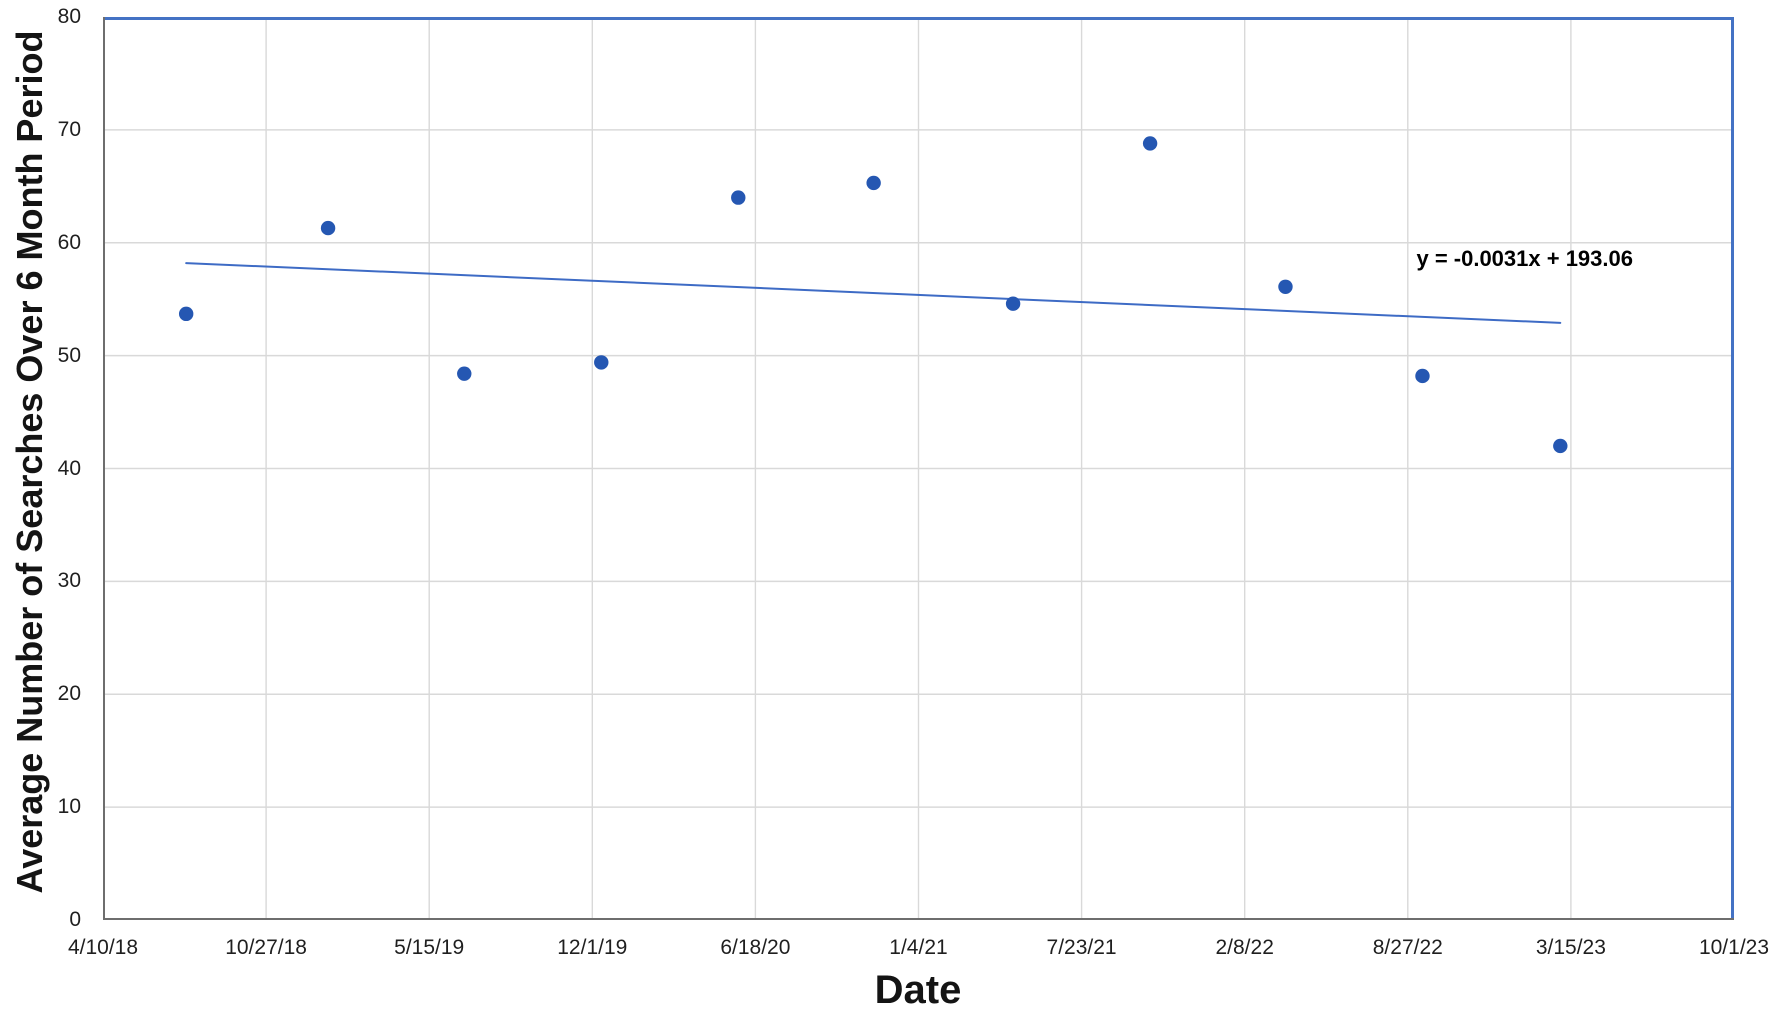  I want to click on x-tick-label: 12/1/19, so click(592, 947).